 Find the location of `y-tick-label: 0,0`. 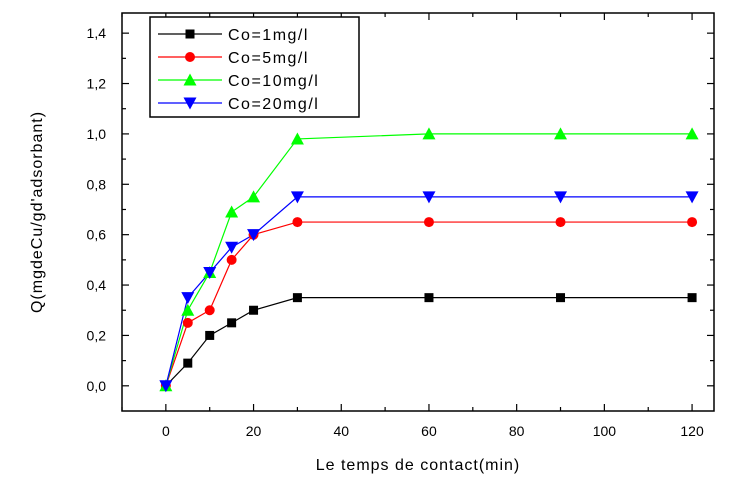

y-tick-label: 0,0 is located at coordinates (97, 386).